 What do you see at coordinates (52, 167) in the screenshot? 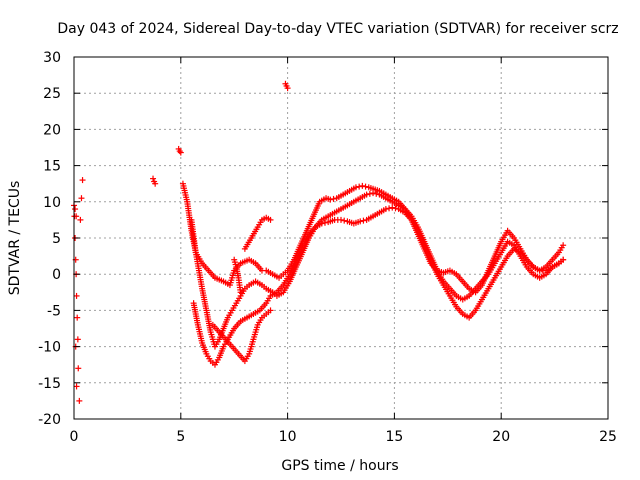
I see `y-tick-label: 15` at bounding box center [52, 167].